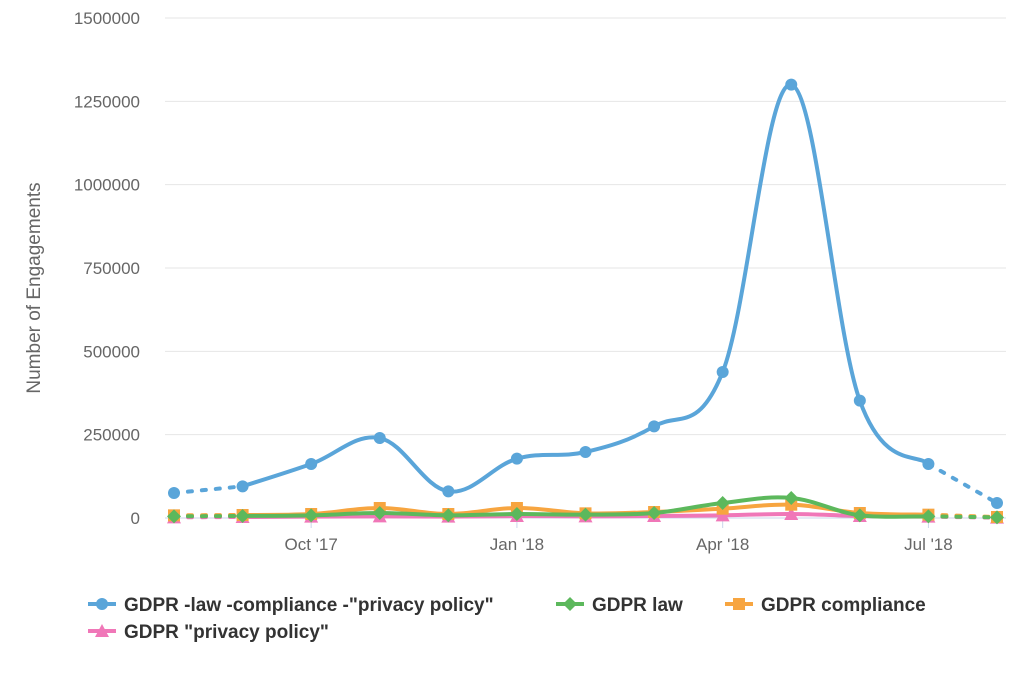 The width and height of the screenshot is (1024, 683). What do you see at coordinates (517, 544) in the screenshot?
I see `x-tick-label: Jan '18` at bounding box center [517, 544].